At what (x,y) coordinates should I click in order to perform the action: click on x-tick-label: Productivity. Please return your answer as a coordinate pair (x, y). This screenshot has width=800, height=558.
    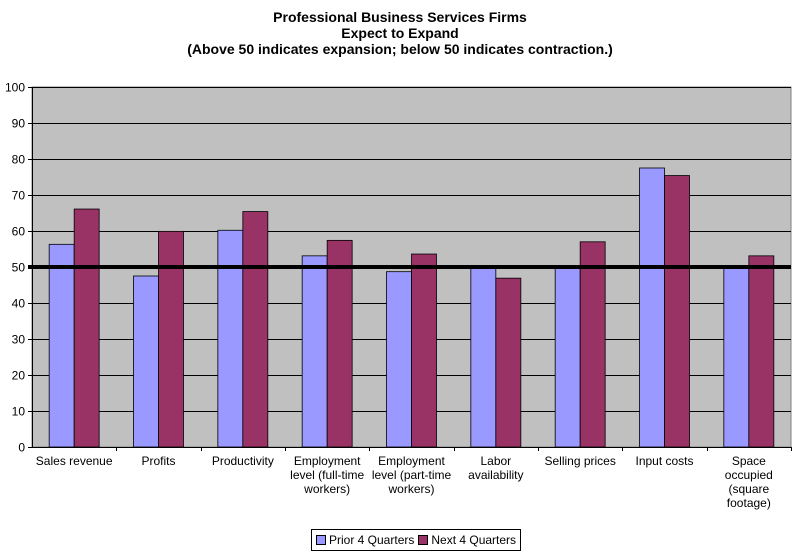
    Looking at the image, I should click on (243, 461).